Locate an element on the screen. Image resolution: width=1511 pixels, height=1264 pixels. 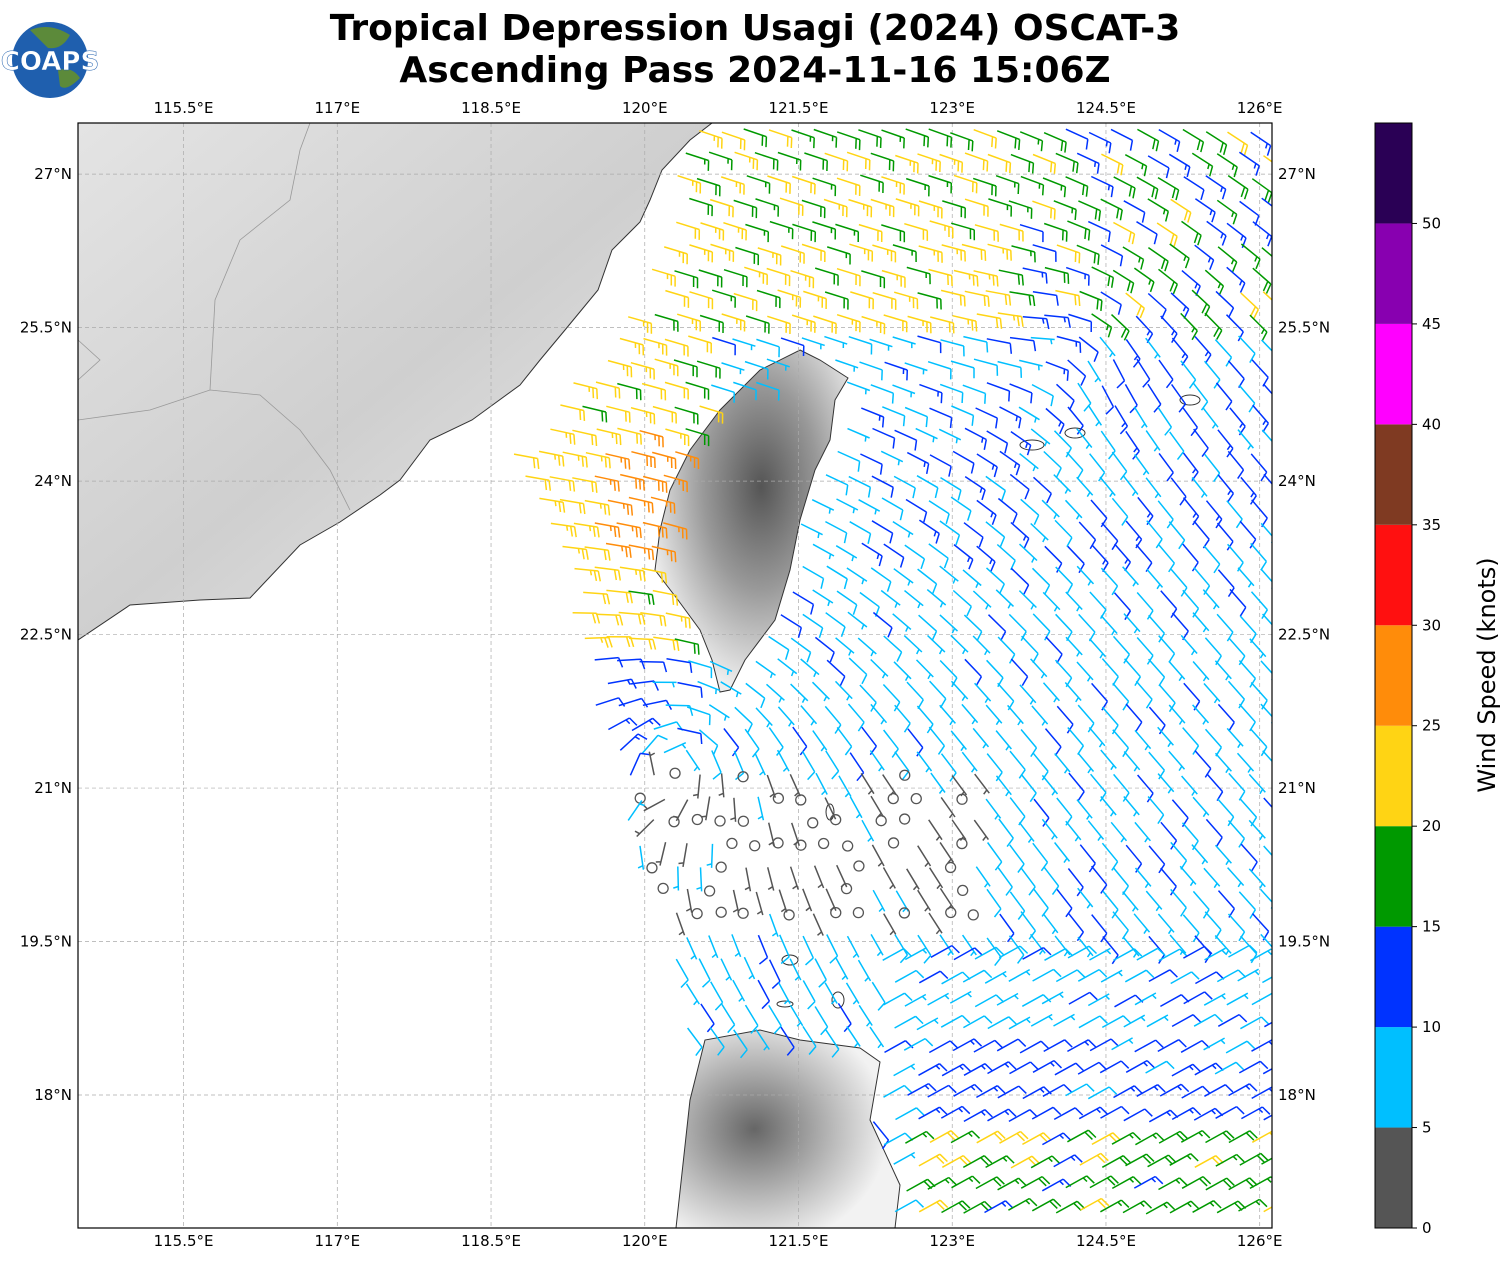
colorbar-tick-label: 40 is located at coordinates (1431, 424).